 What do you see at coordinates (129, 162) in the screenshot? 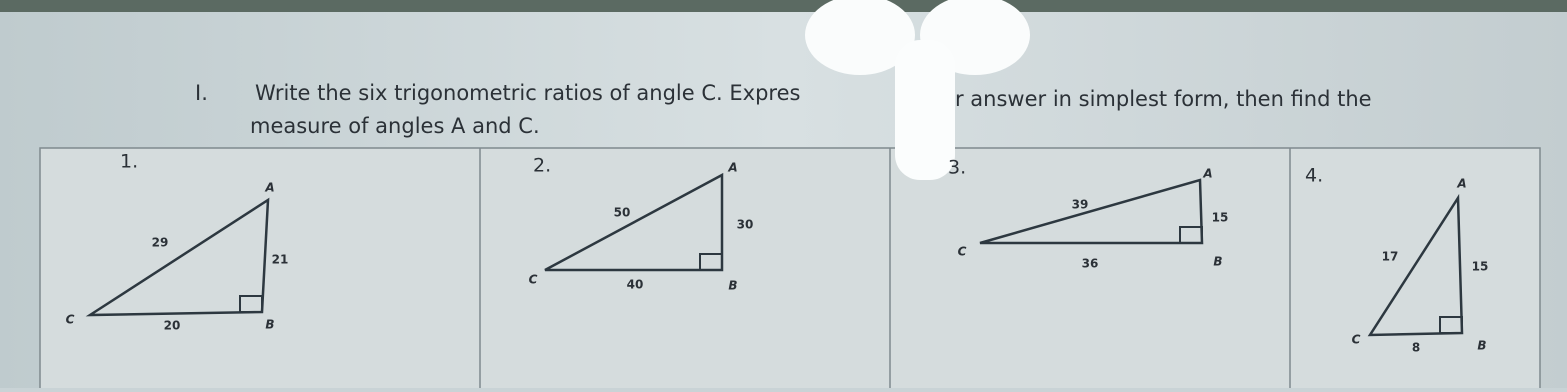
I see `problem-label: 1.` at bounding box center [129, 162].